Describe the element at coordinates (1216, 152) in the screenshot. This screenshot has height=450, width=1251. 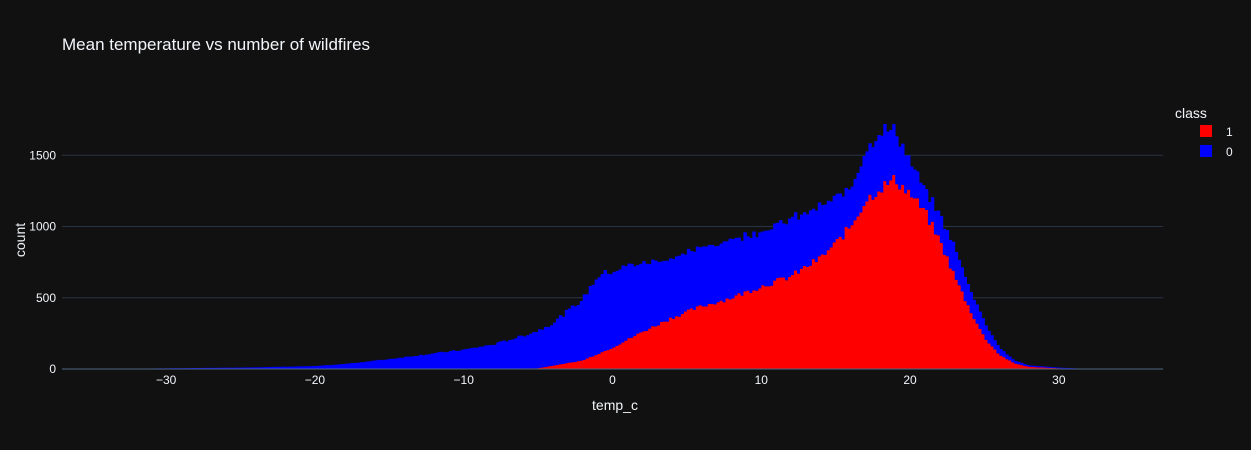
I see `legend-item-0: 0` at that location.